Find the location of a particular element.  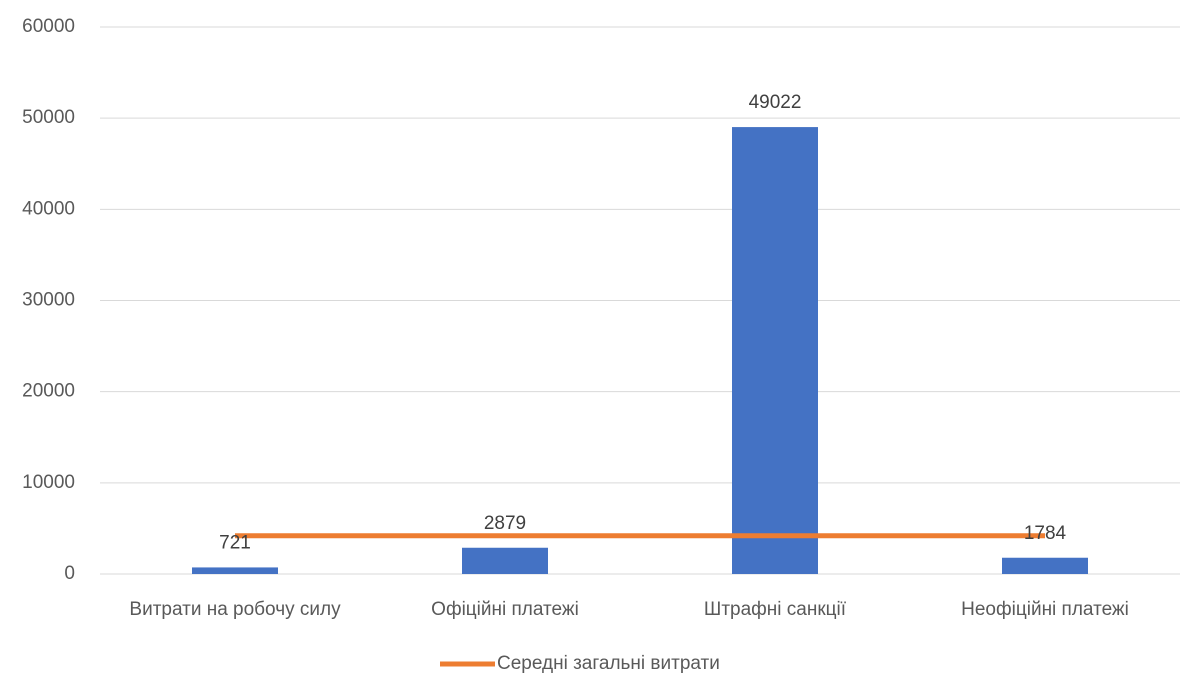

data-label: 1784 is located at coordinates (1045, 533).